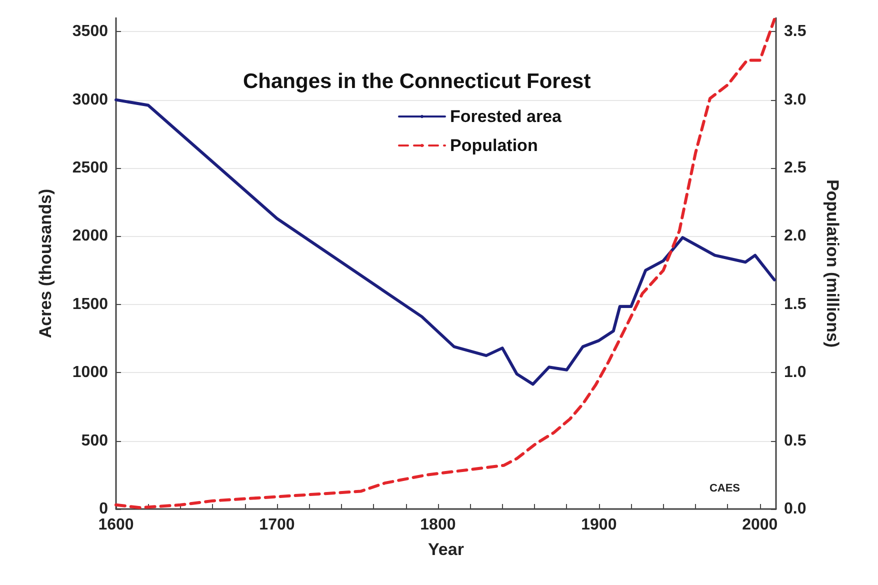 The height and width of the screenshot is (585, 878). Describe the element at coordinates (599, 525) in the screenshot. I see `x-tick-label: 1900` at that location.